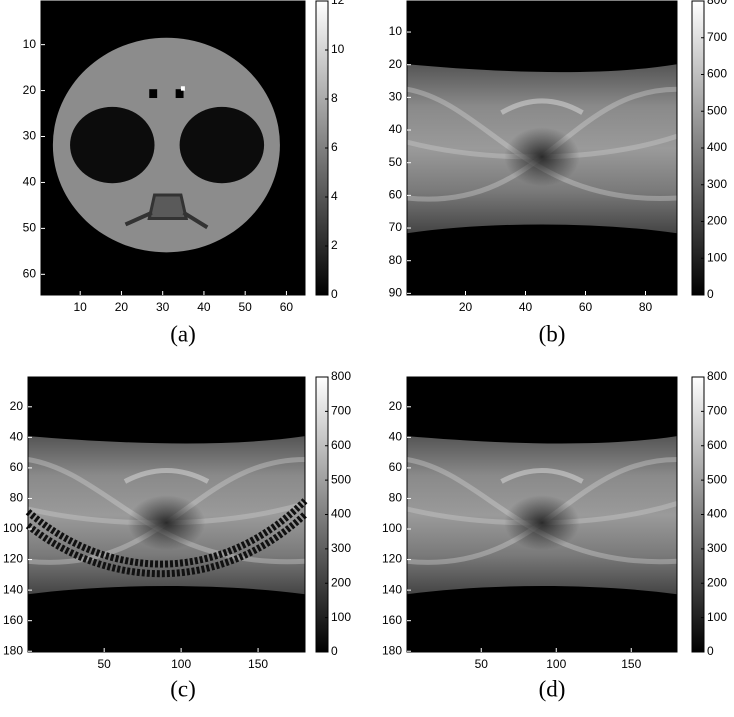 This screenshot has height=717, width=734. What do you see at coordinates (166, 145) in the screenshot?
I see `phantom-body` at bounding box center [166, 145].